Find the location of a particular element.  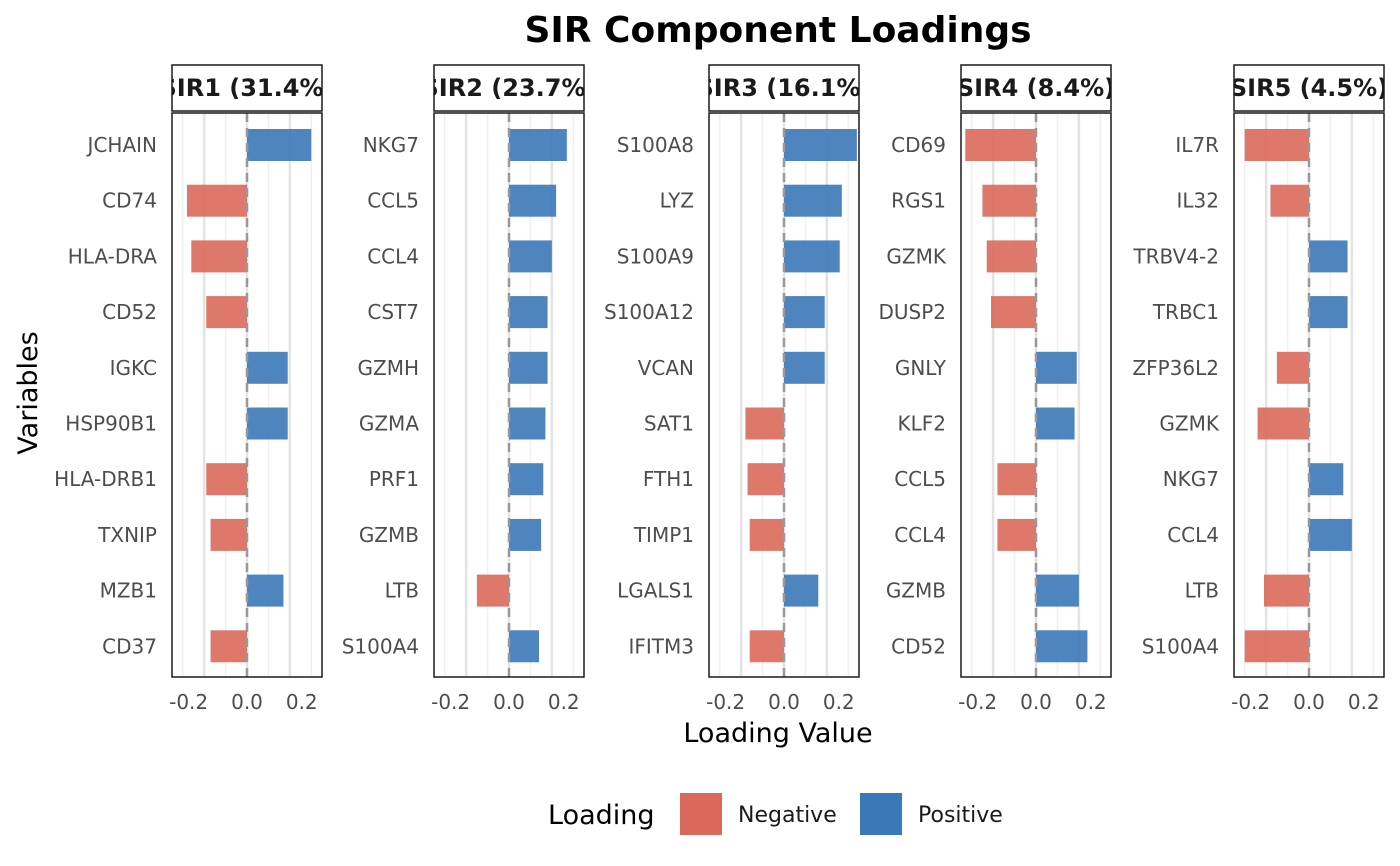

facet-strip-label: SIR4 (8.4%) is located at coordinates (1036, 88).